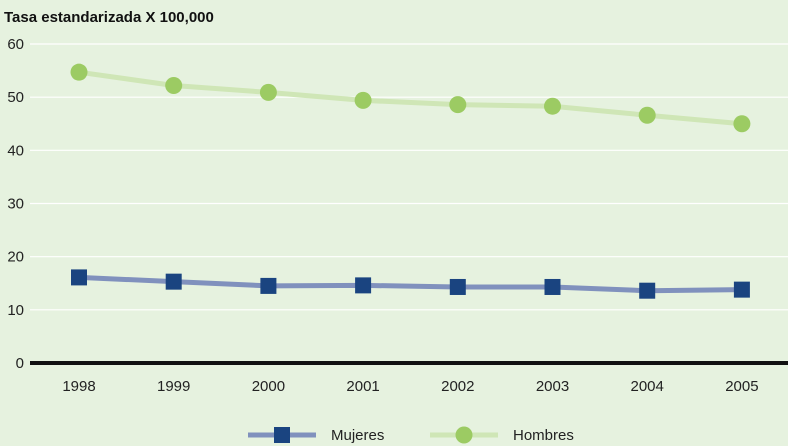 The width and height of the screenshot is (788, 446). Describe the element at coordinates (357, 435) in the screenshot. I see `legend-label: Mujeres` at that location.